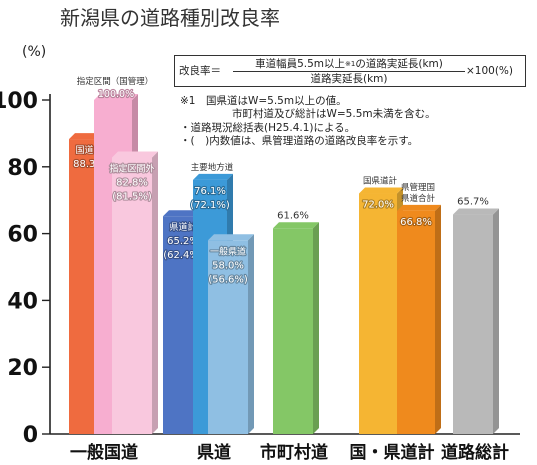  What do you see at coordinates (212, 167) in the screenshot?
I see `bar-label-5: 主要地方道` at bounding box center [212, 167].